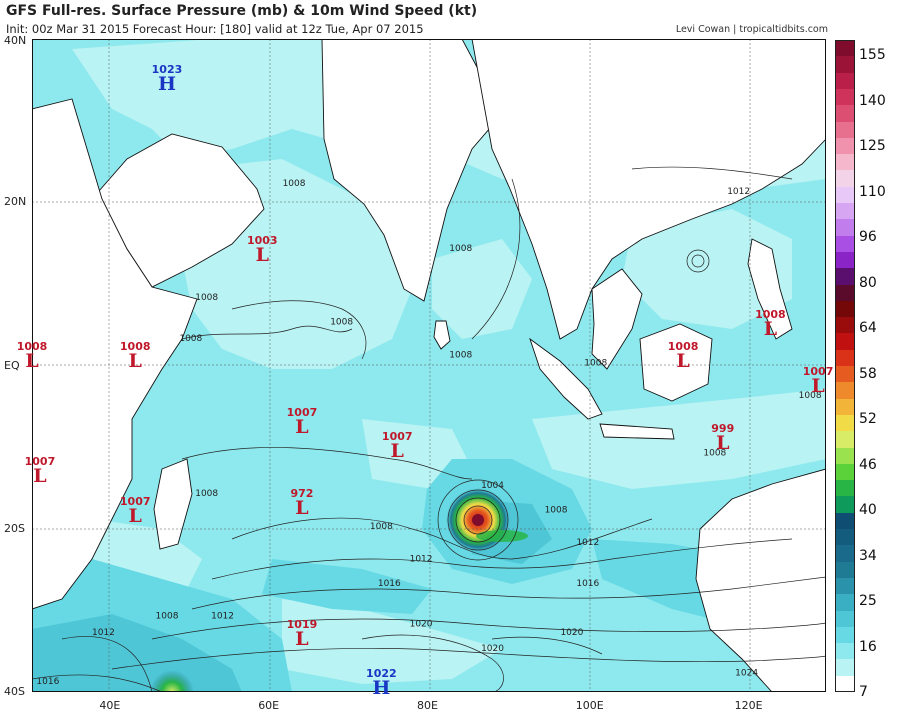 The height and width of the screenshot is (717, 900). I want to click on colorbar-tick-label: 58, so click(868, 373).